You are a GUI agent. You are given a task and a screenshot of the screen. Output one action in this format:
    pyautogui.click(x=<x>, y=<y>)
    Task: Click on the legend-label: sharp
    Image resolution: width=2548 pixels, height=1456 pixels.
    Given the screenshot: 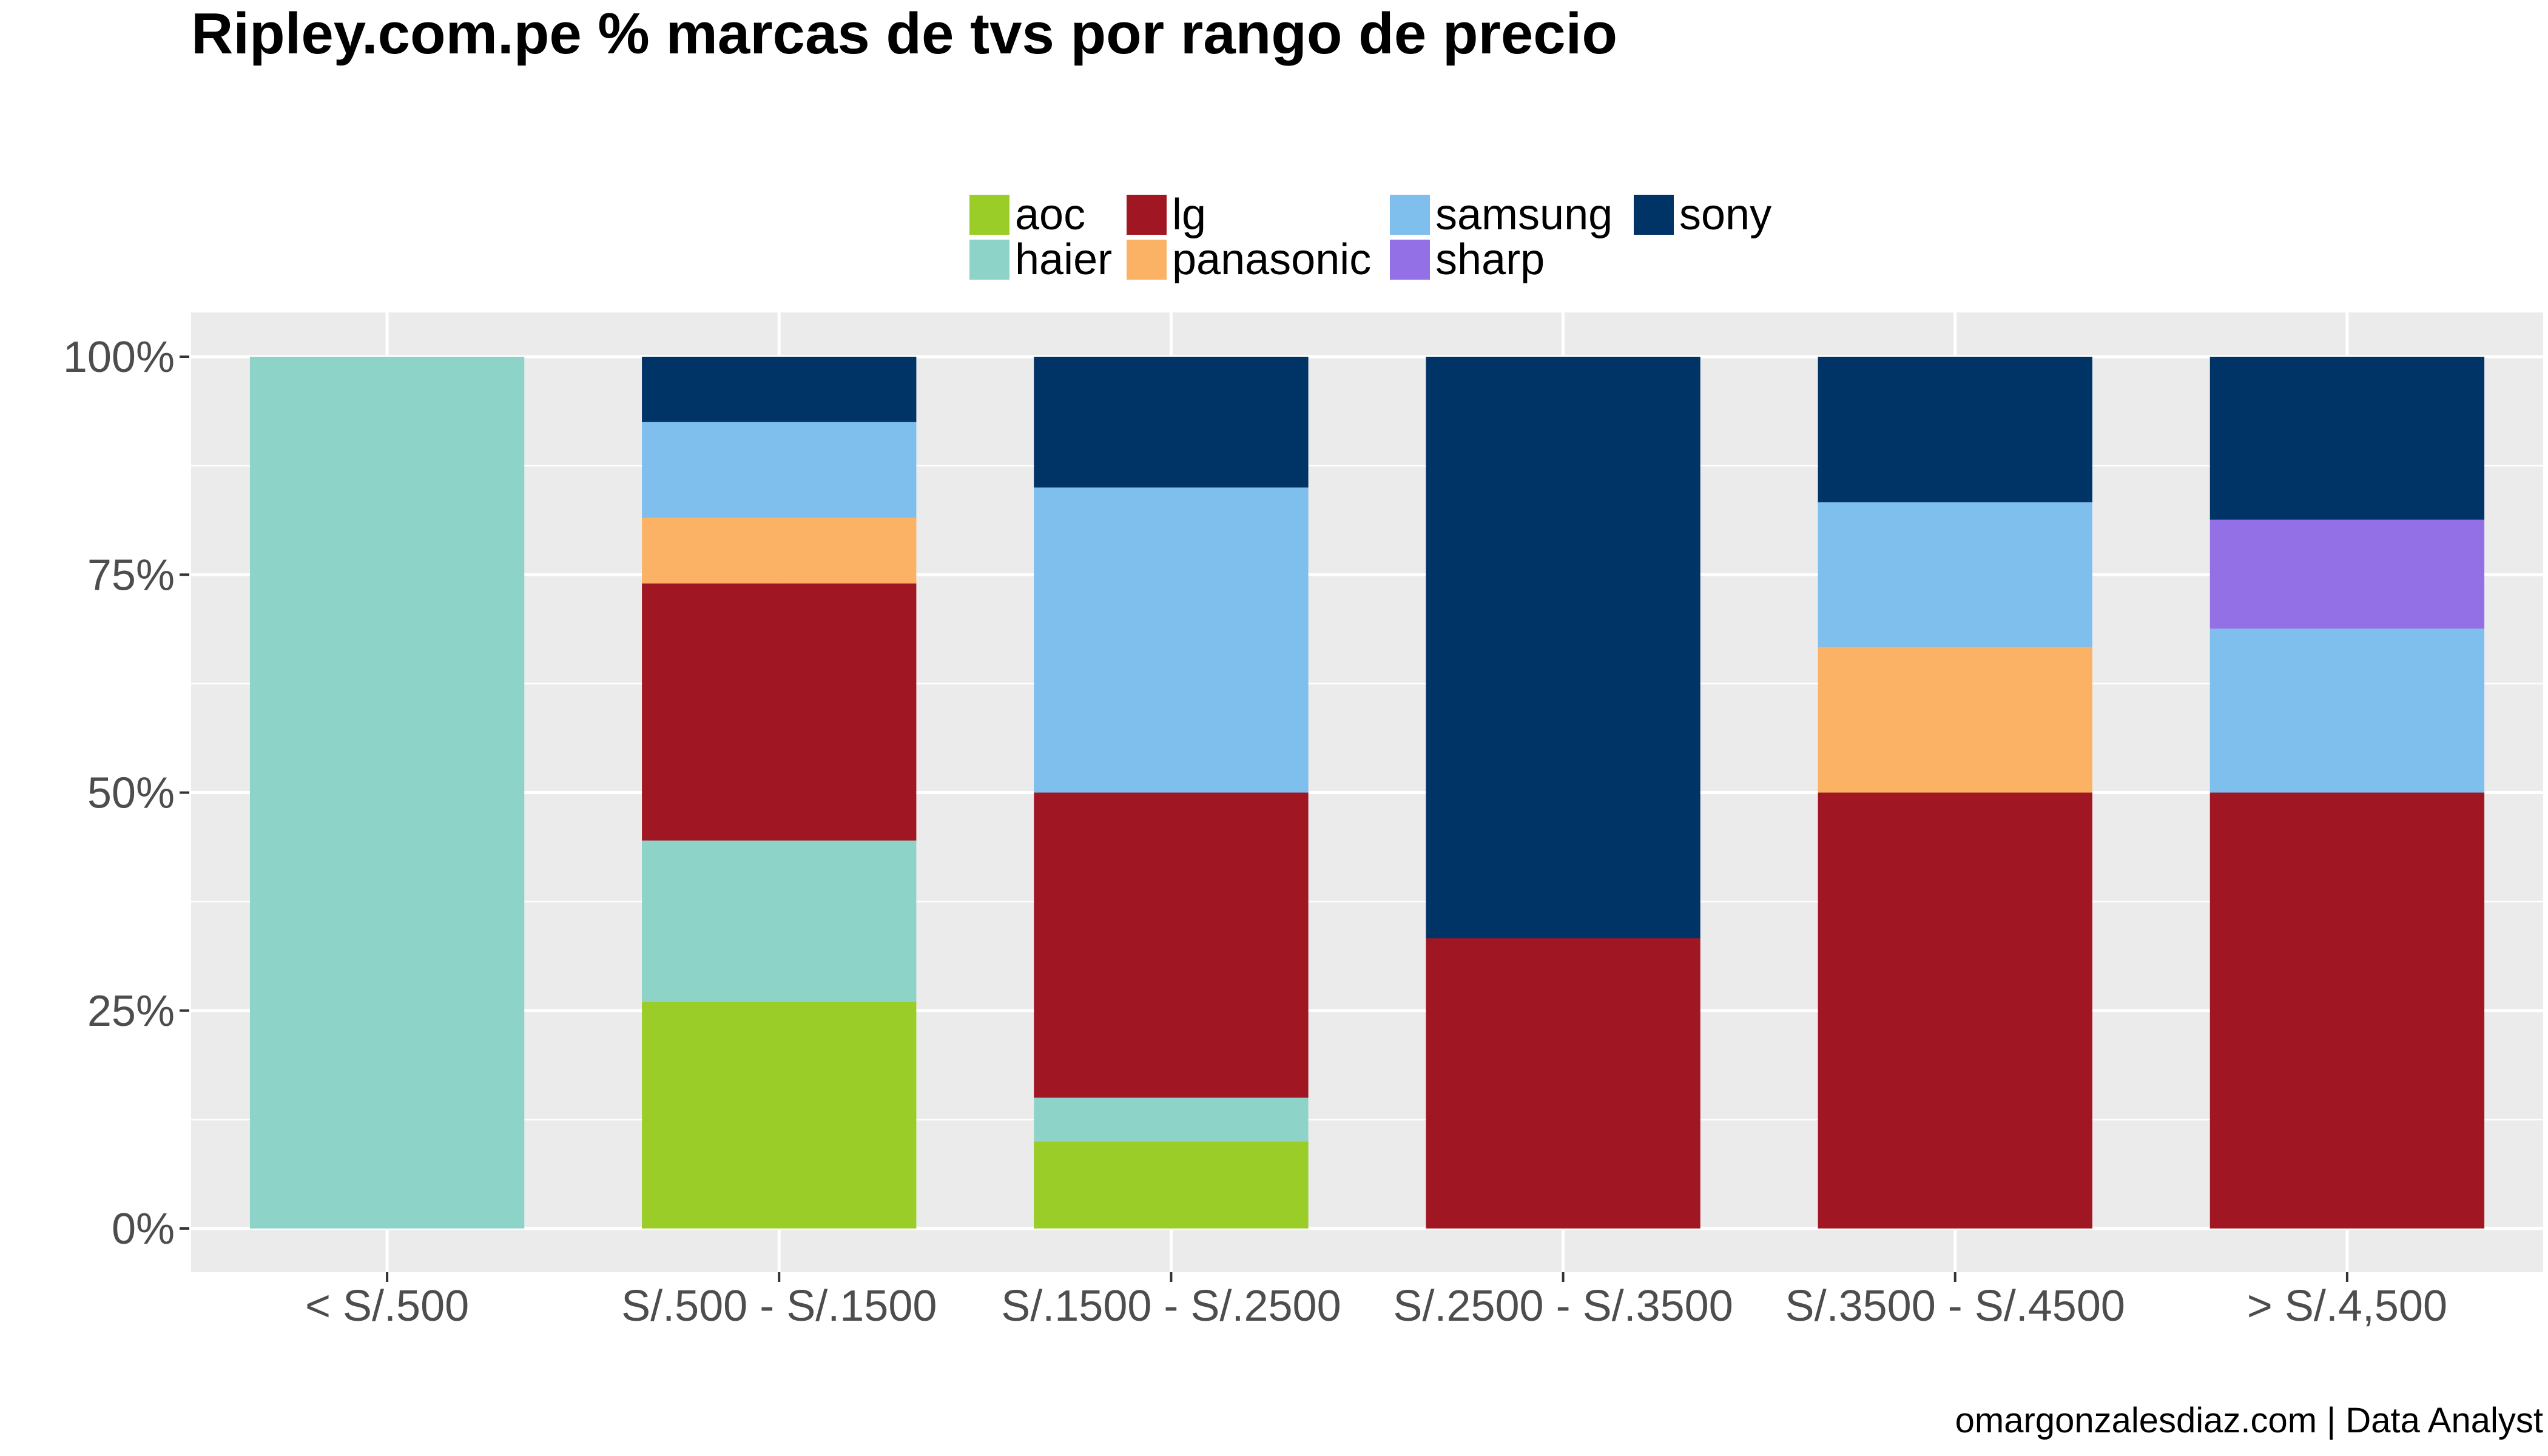 What is the action you would take?
    pyautogui.click(x=1490, y=259)
    